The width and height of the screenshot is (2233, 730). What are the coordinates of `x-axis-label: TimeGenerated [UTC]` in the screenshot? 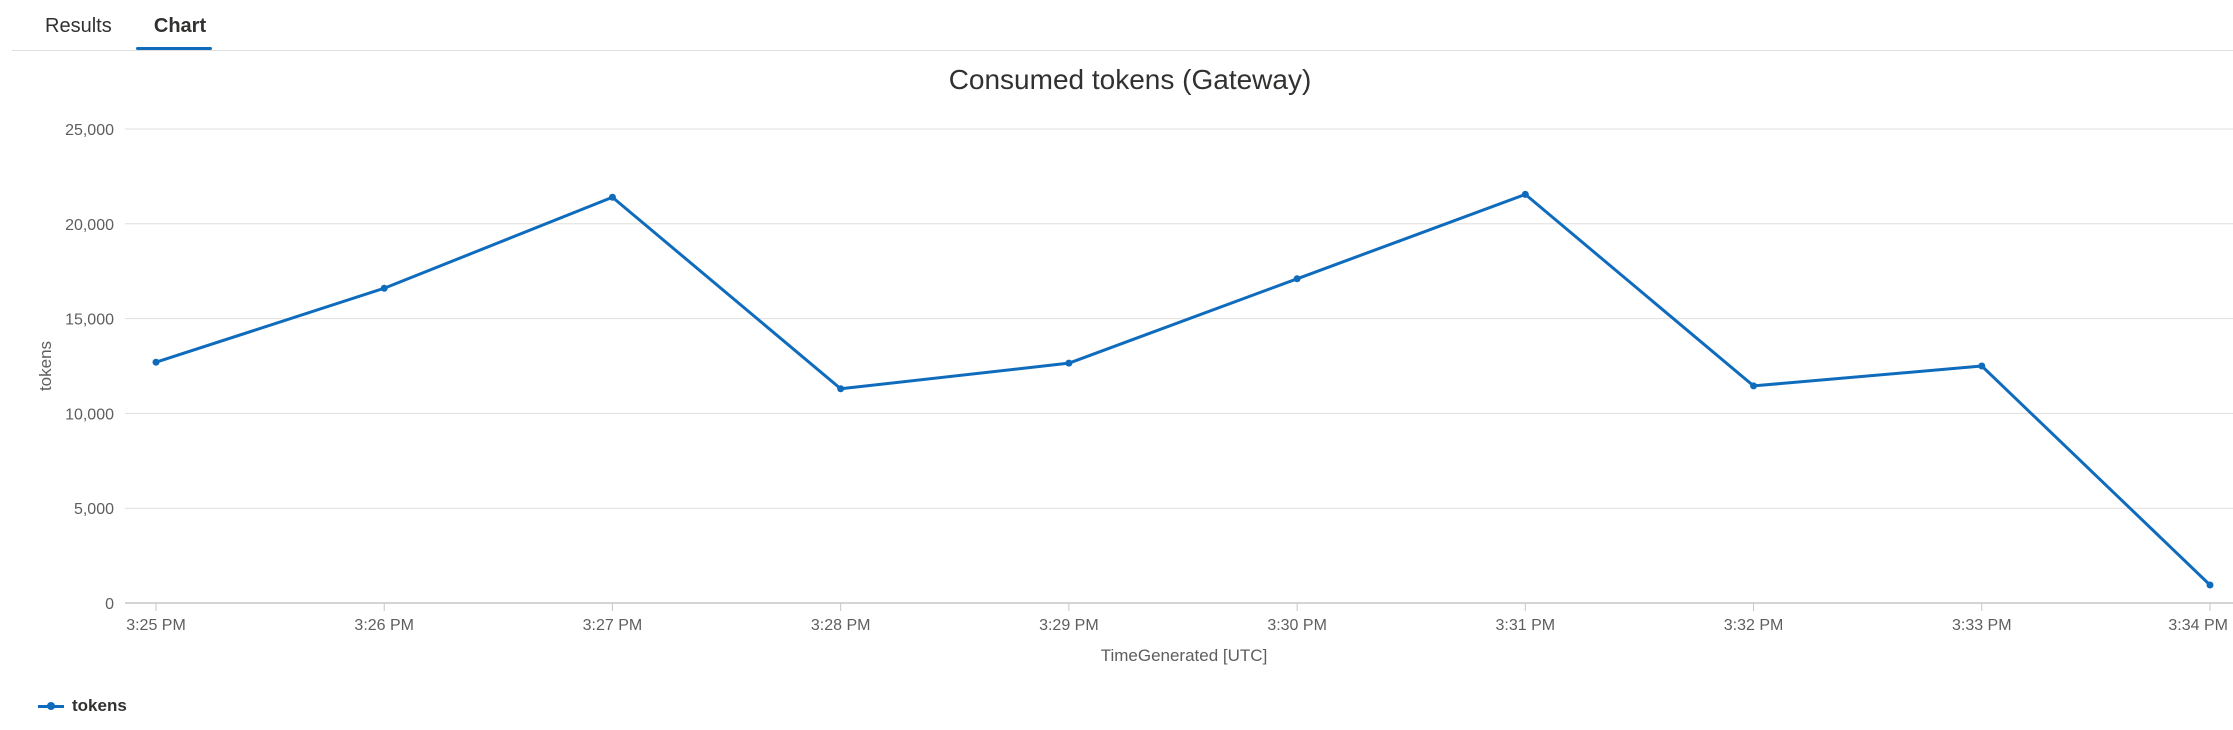 It's located at (1184, 655).